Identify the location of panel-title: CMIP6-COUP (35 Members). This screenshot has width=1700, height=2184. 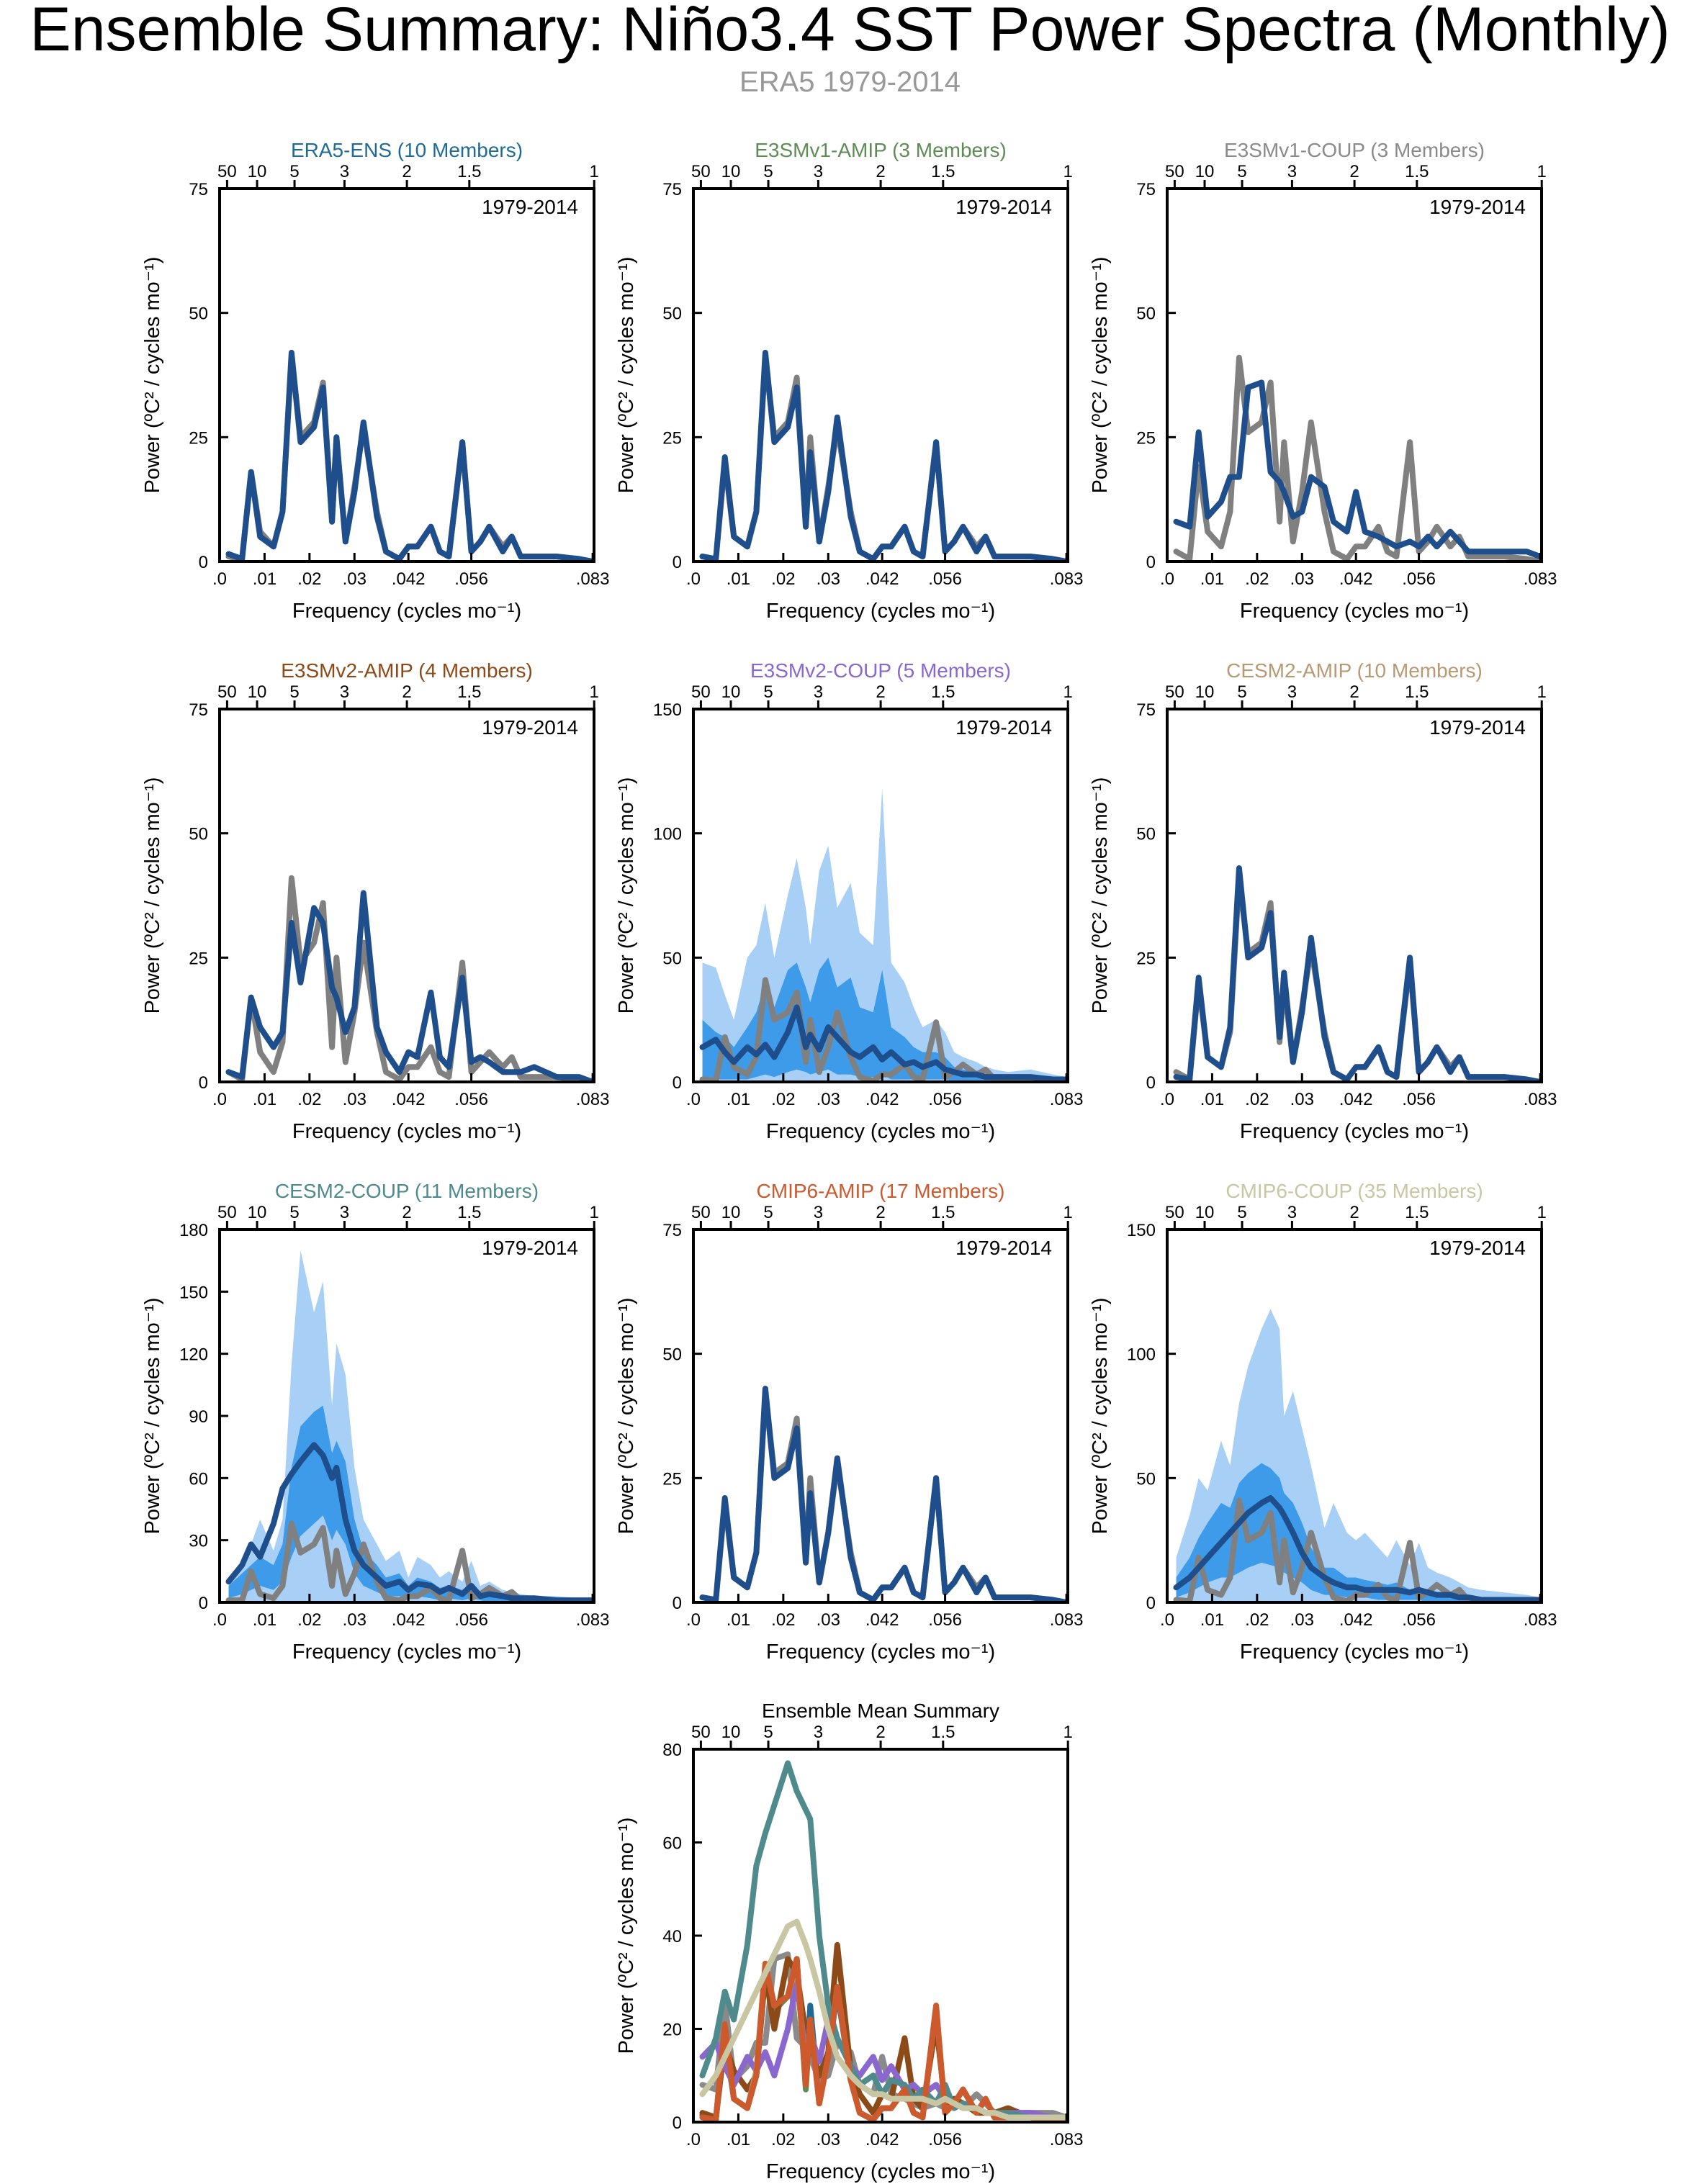
(1354, 1191).